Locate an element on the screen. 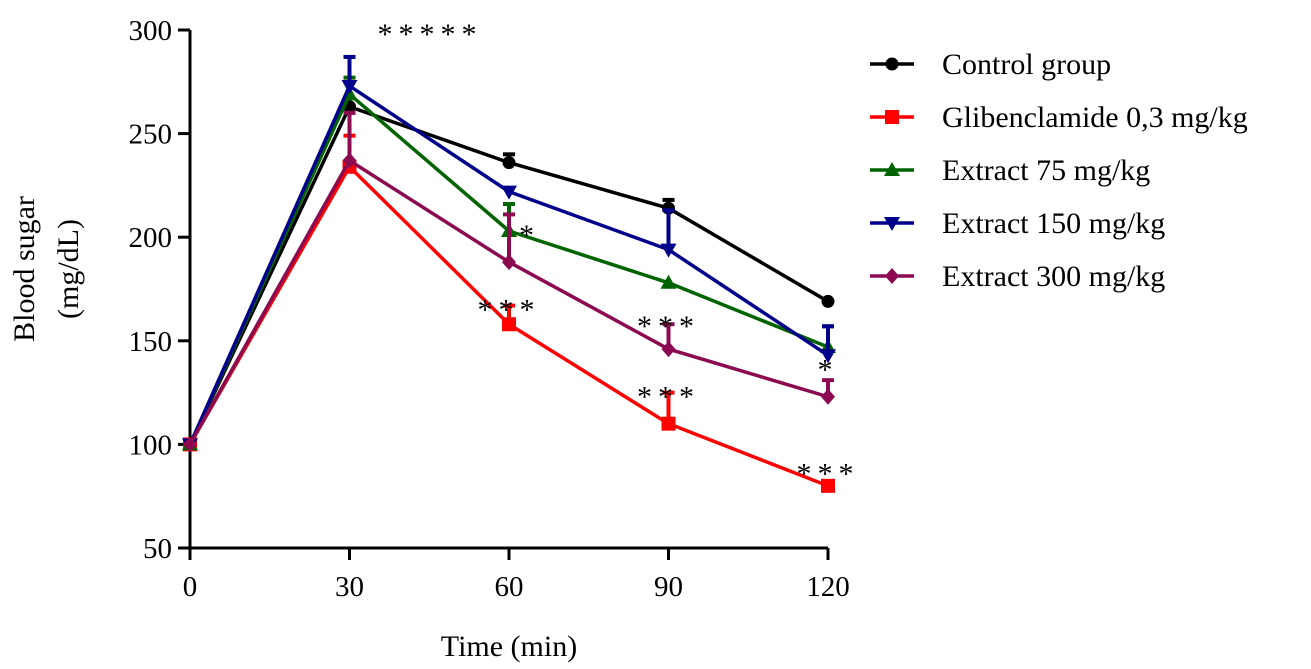 The width and height of the screenshot is (1311, 669). x-tick-label: 90 is located at coordinates (668, 587).